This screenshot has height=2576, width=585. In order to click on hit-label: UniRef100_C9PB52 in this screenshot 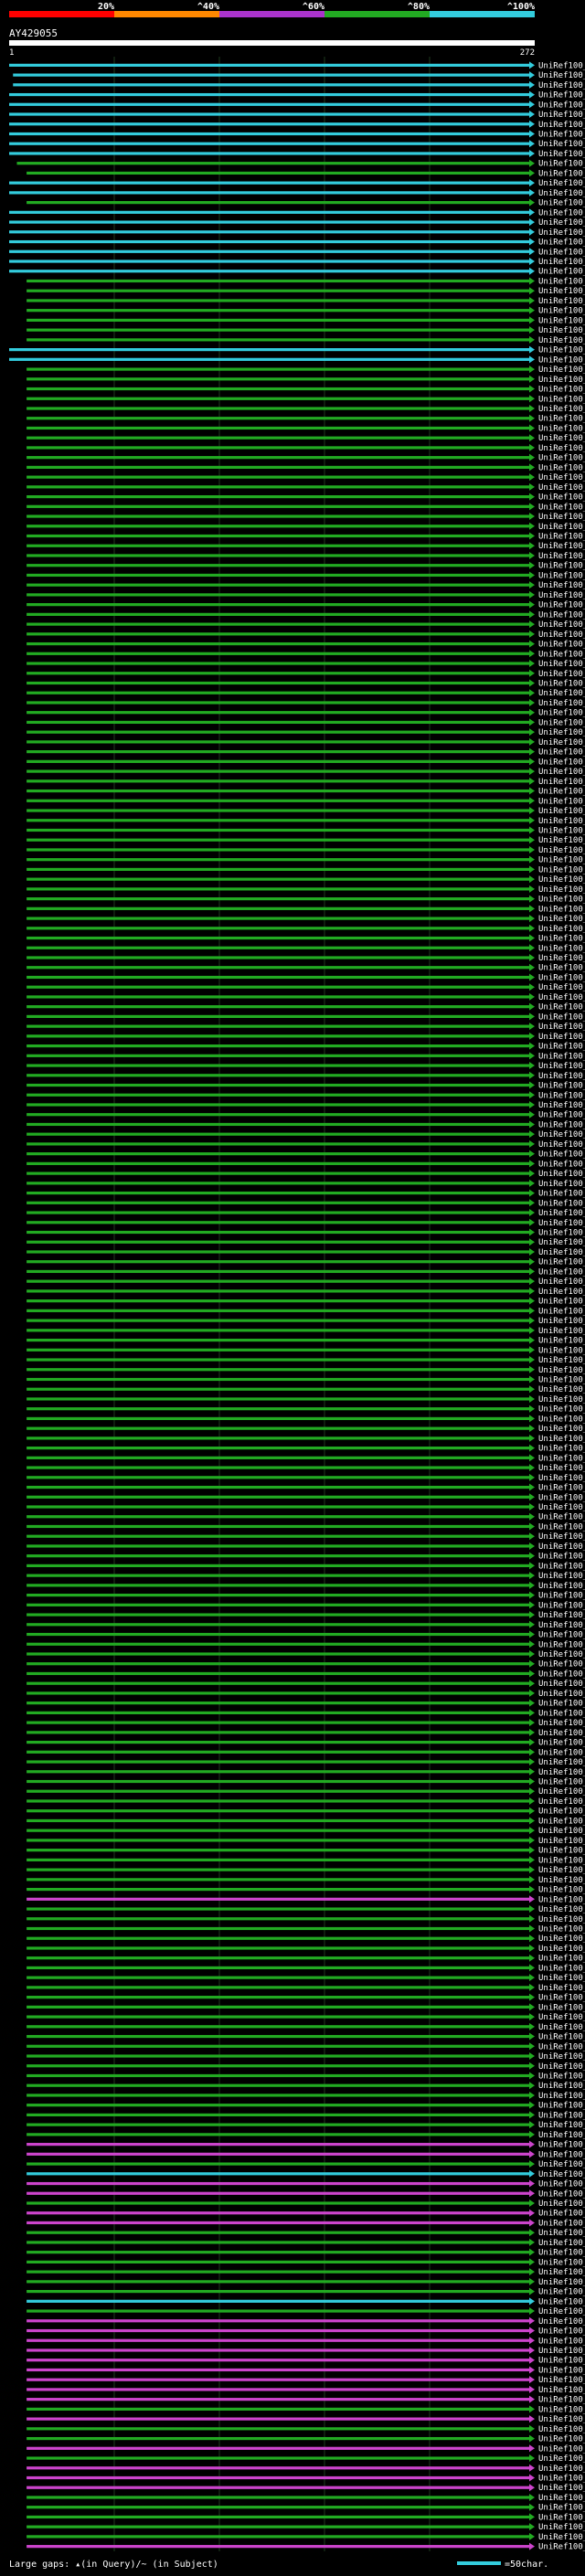, I will do `click(562, 2322)`.